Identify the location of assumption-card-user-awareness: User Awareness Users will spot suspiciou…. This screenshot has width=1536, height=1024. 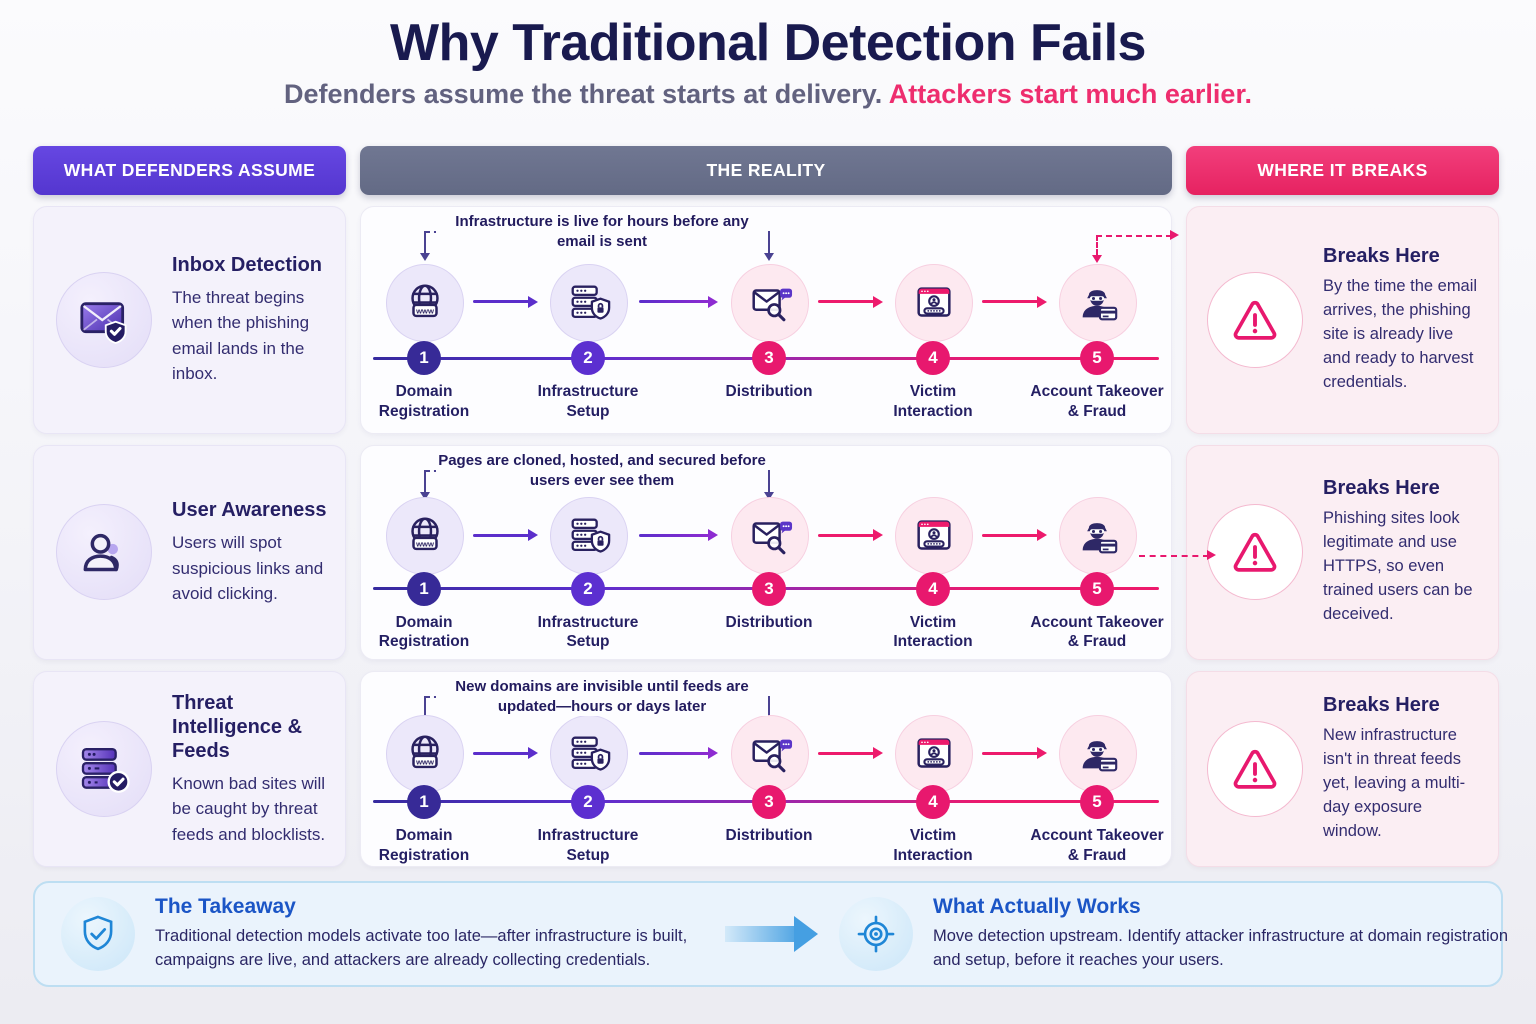
(189, 552).